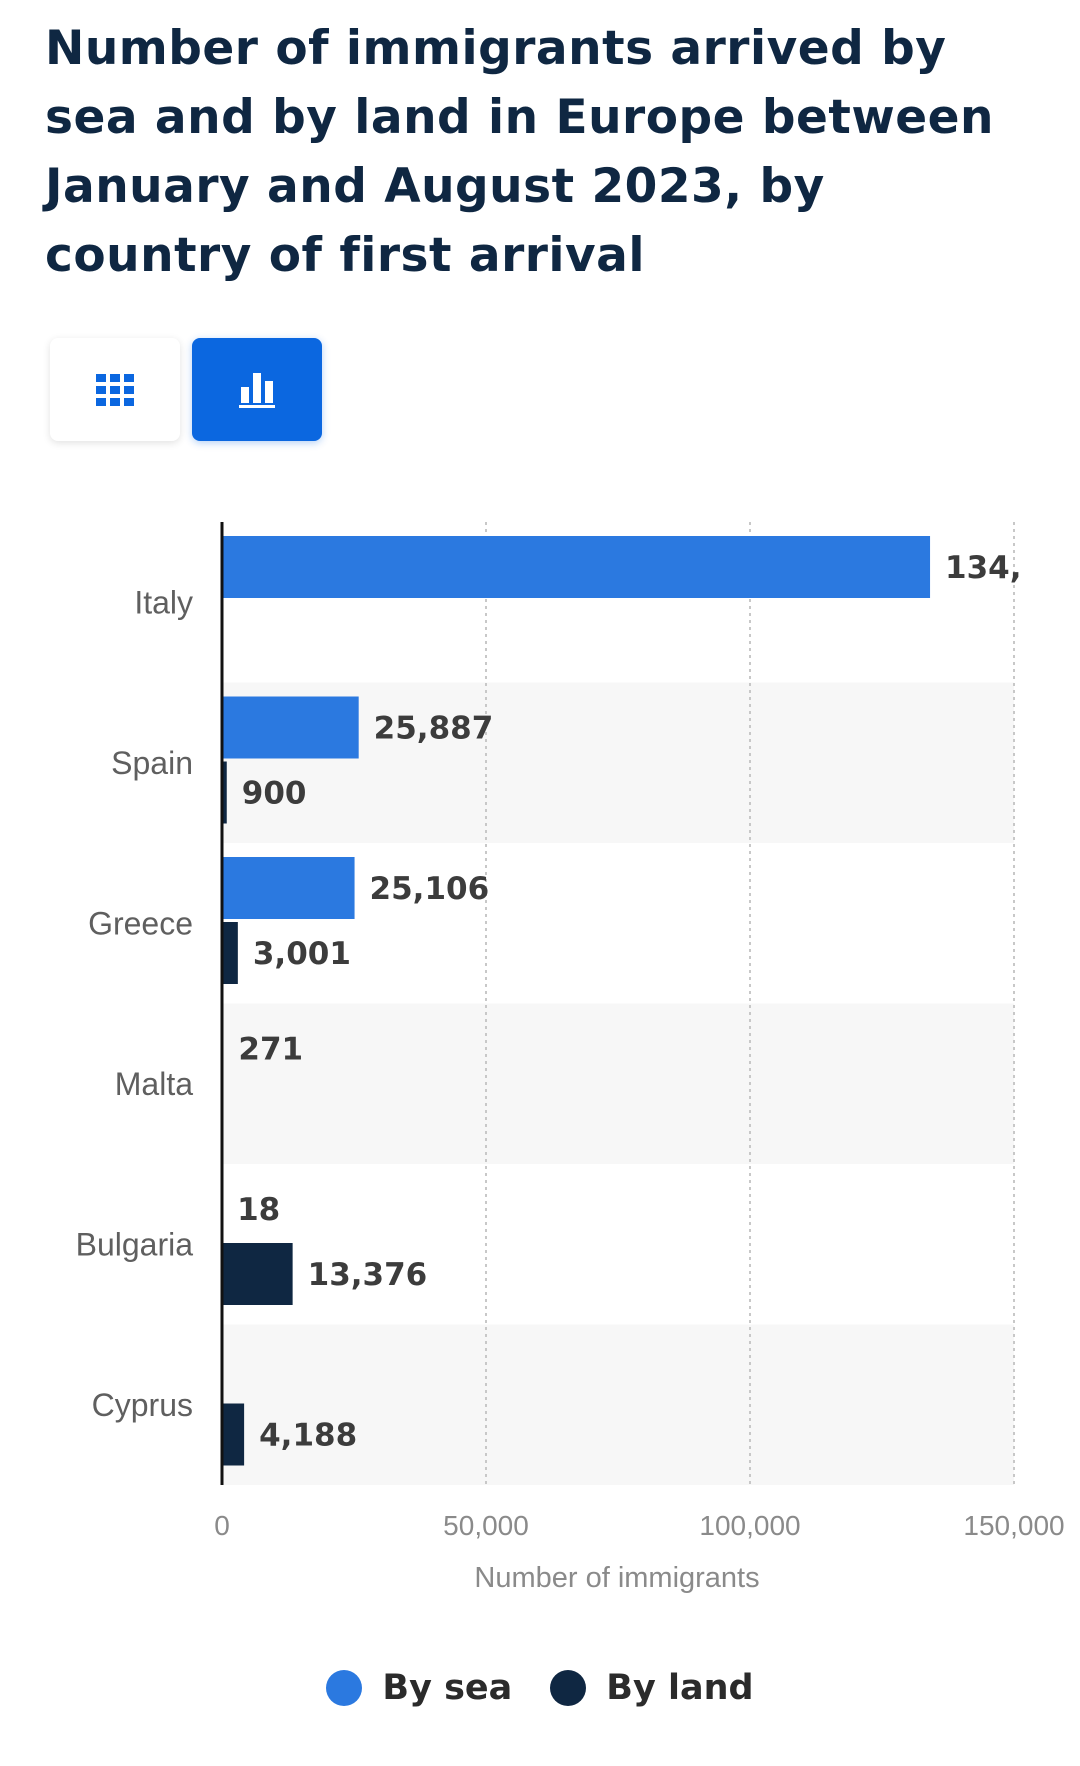  I want to click on category-label-spain: Spain, so click(152, 763).